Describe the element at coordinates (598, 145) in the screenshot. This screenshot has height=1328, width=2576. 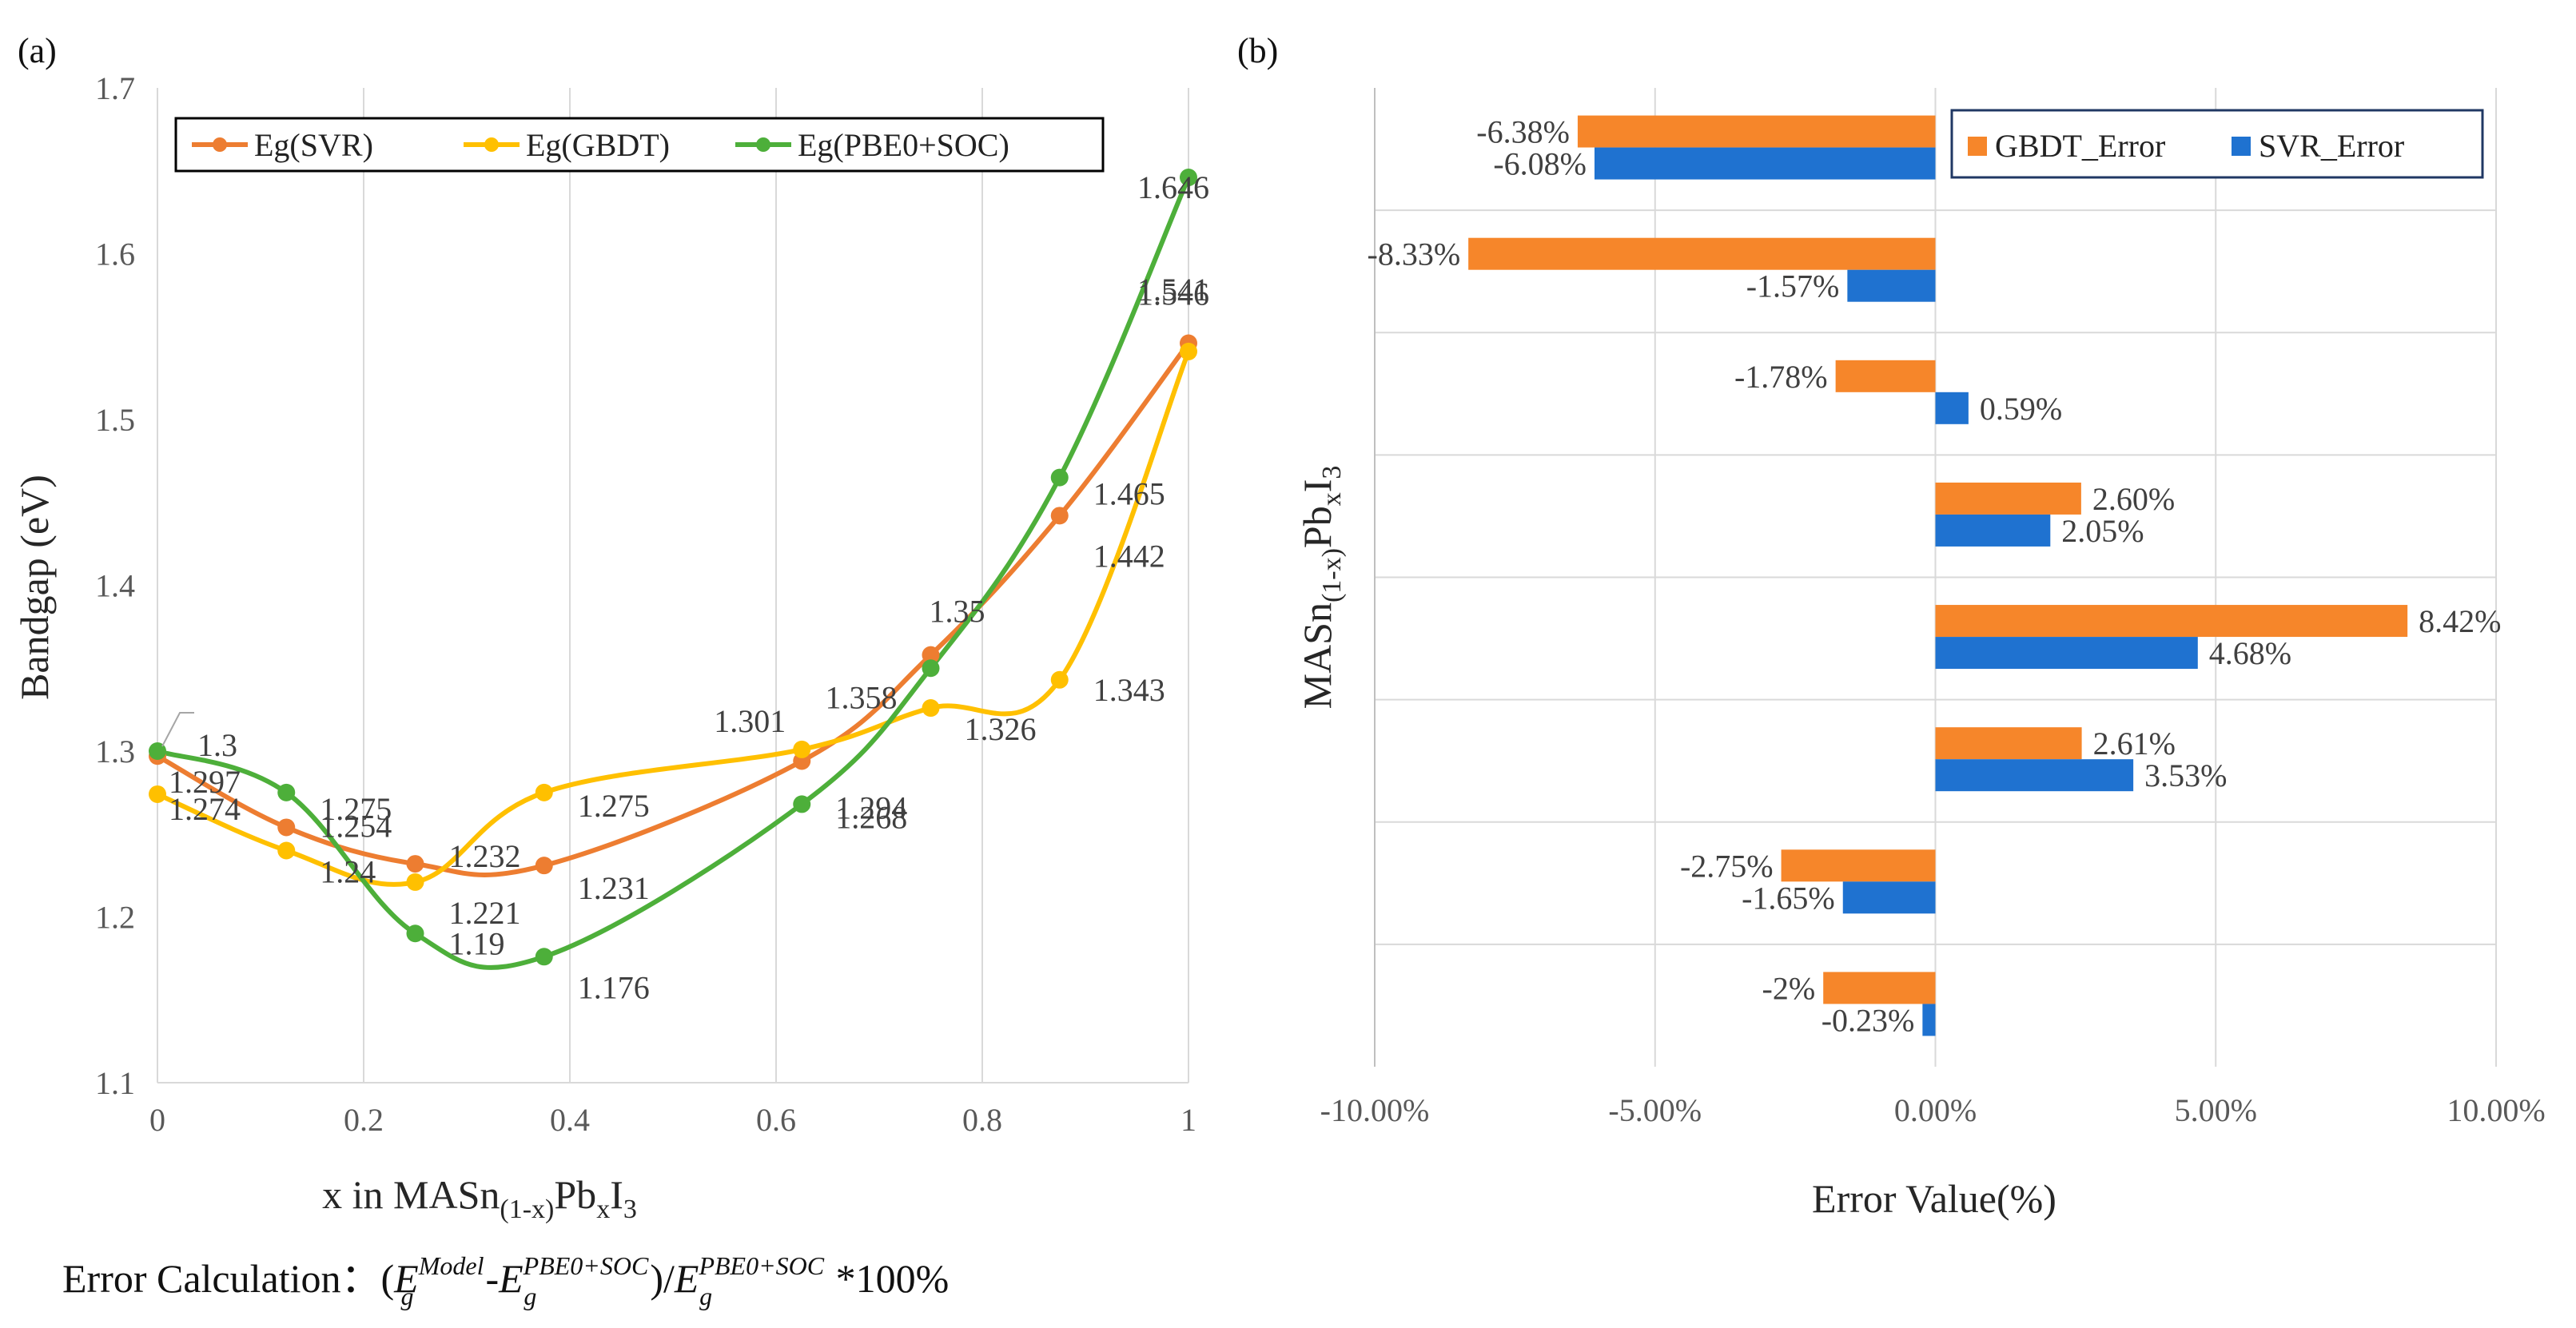
I see `legend-label-gbdt: Eg(GBDT)` at that location.